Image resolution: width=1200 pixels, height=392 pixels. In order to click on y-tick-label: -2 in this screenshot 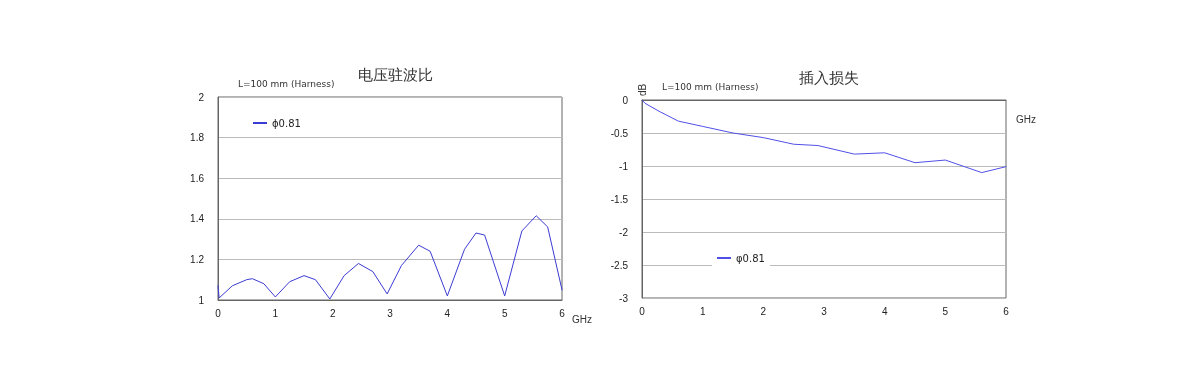, I will do `click(624, 232)`.